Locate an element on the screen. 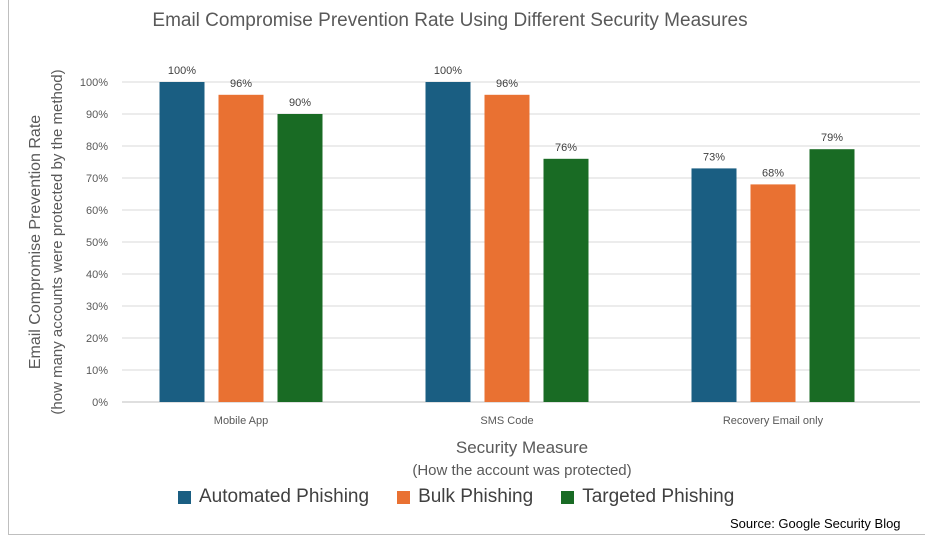 This screenshot has height=535, width=925. bar-value-label: 68% is located at coordinates (773, 173).